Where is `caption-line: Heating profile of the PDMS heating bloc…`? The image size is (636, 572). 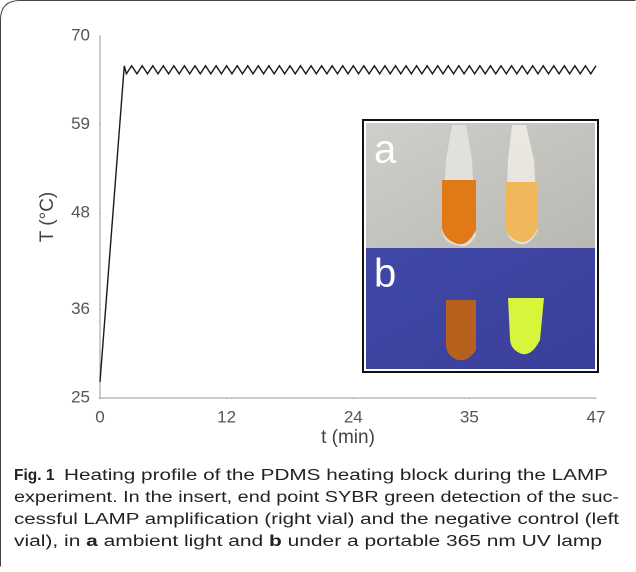 caption-line: Heating profile of the PDMS heating bloc… is located at coordinates (336, 475).